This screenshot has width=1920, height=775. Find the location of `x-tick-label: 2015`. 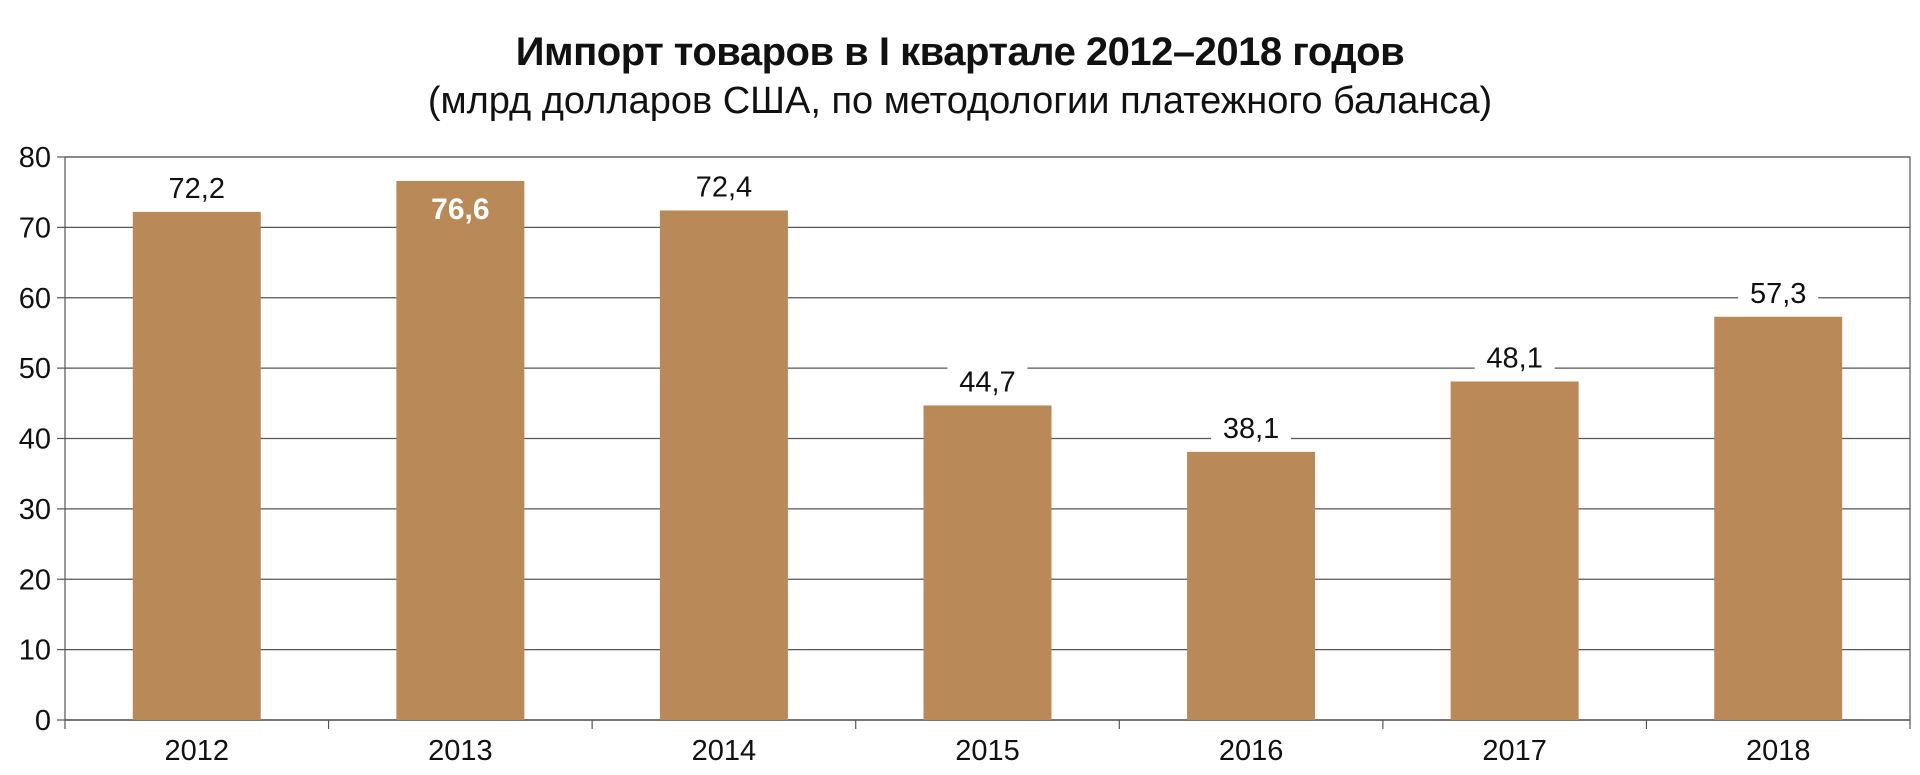

x-tick-label: 2015 is located at coordinates (987, 751).